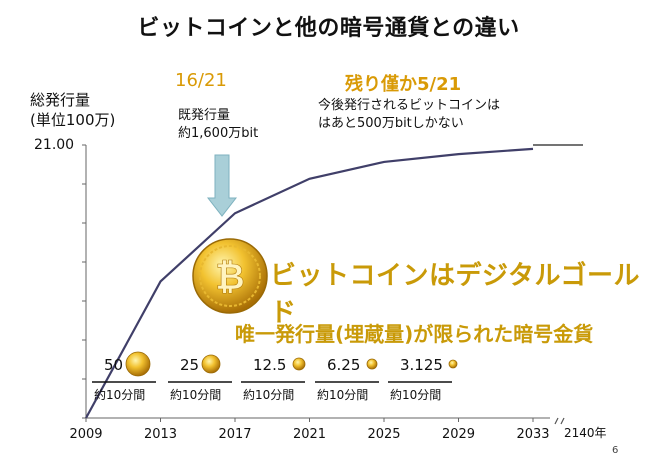  Describe the element at coordinates (343, 365) in the screenshot. I see `block-reward-value: 6.25` at that location.